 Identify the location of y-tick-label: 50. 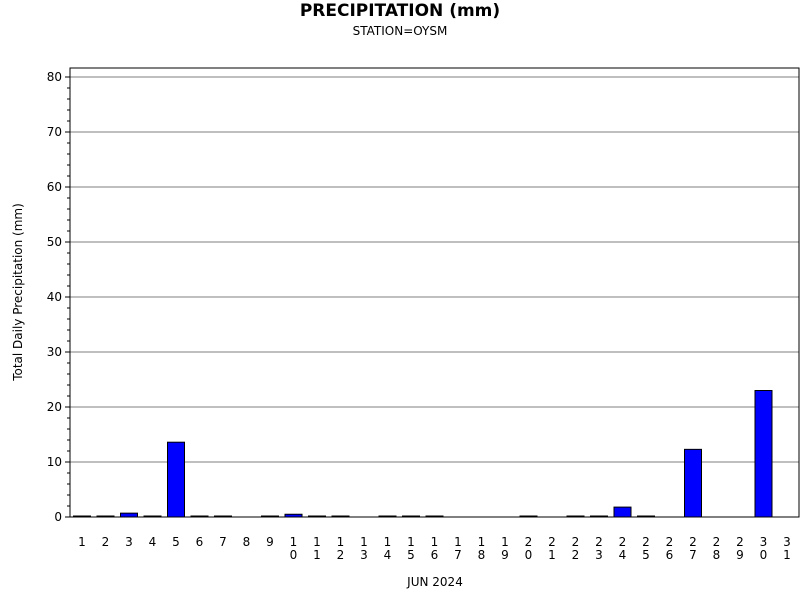
(54, 242).